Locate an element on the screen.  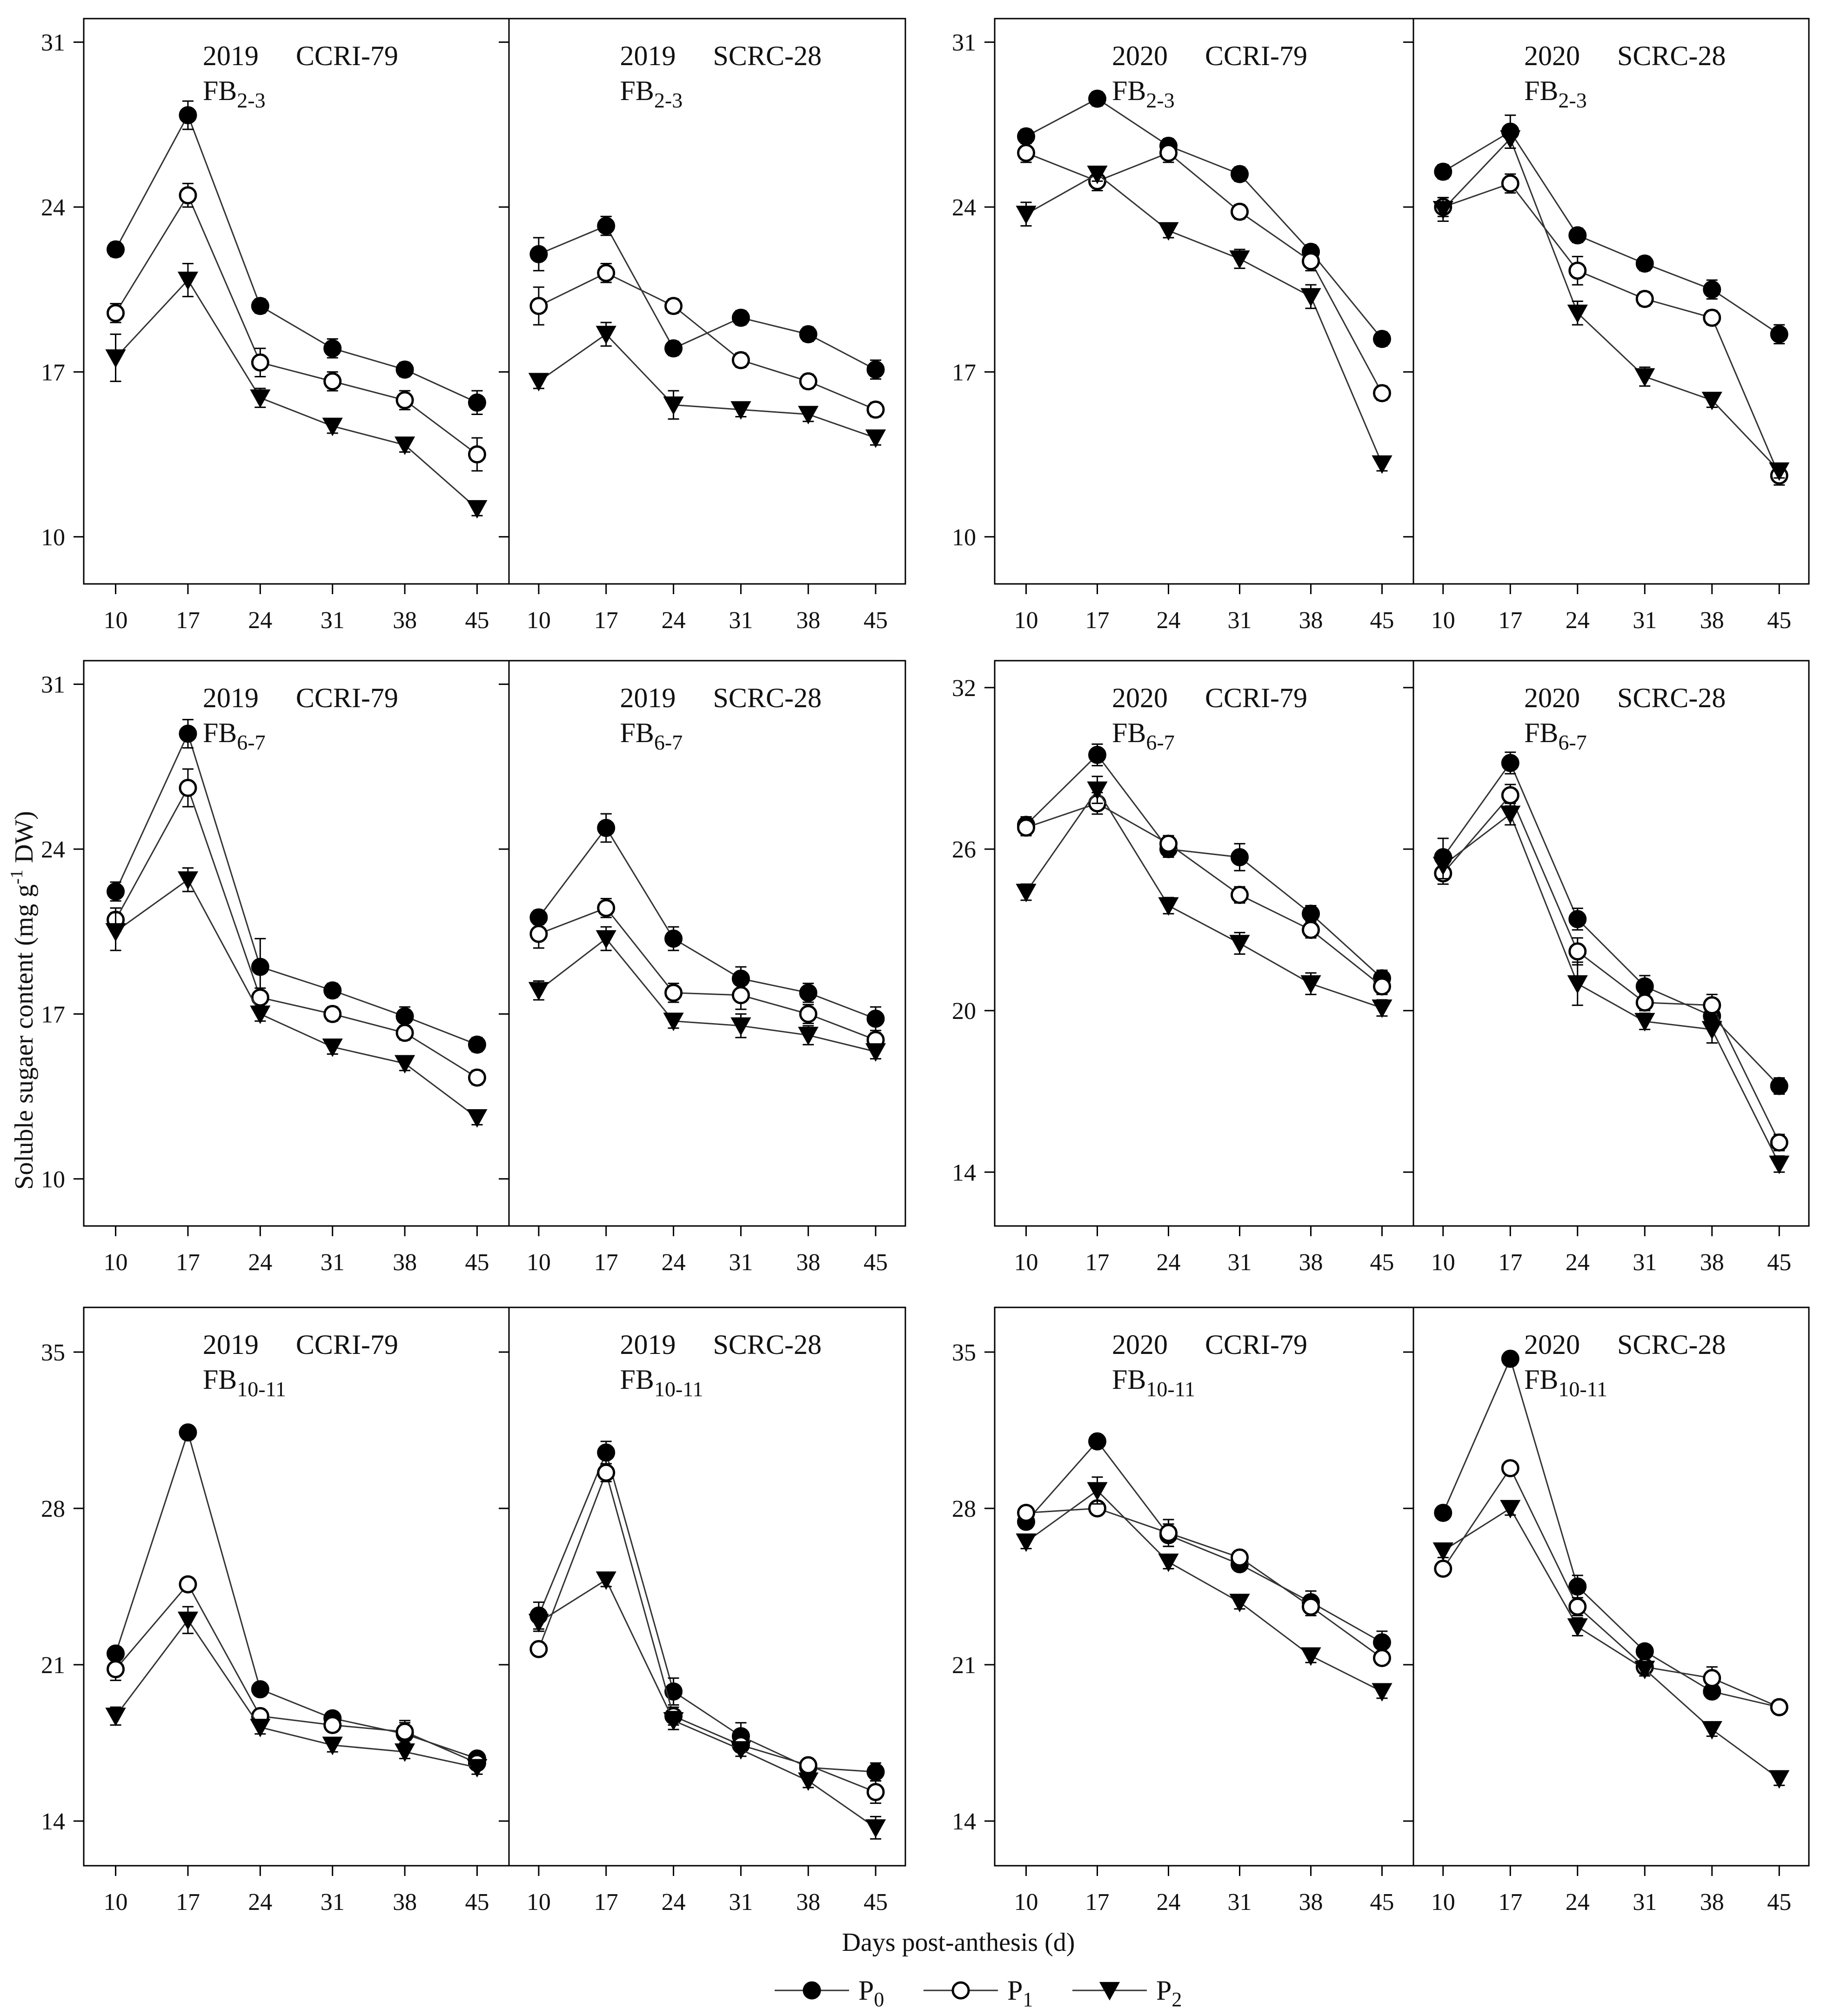
panel-position-label: FB10-11 is located at coordinates (661, 1382).